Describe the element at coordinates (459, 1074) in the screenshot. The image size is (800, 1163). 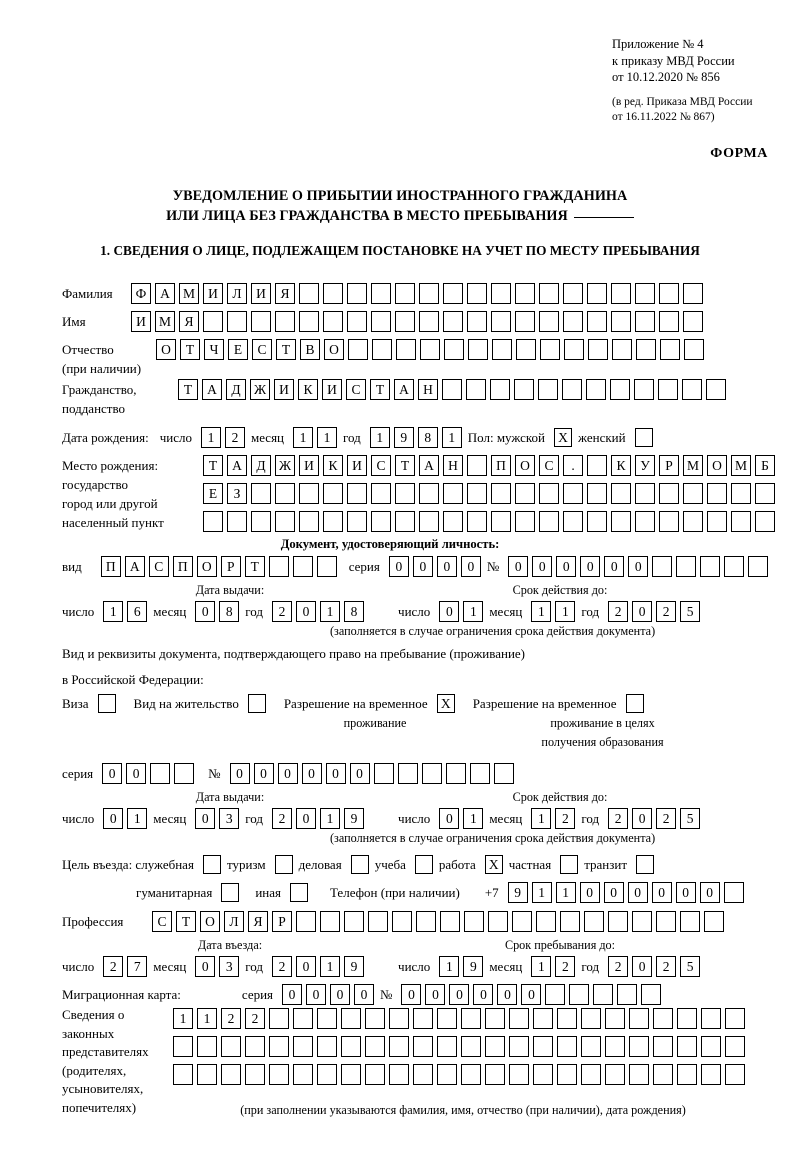
I see `legal-reps-row-3-input` at that location.